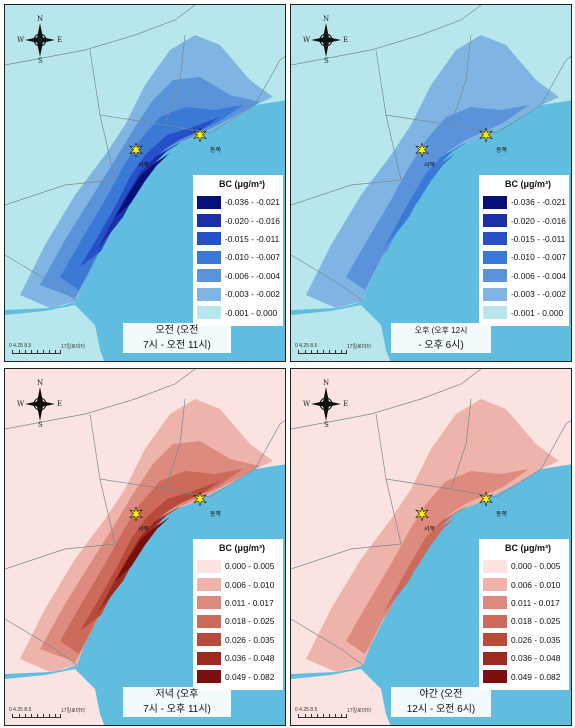 The height and width of the screenshot is (728, 575). Describe the element at coordinates (177, 709) in the screenshot. I see `caption-line-2: 7시 - 오후 11시)` at that location.